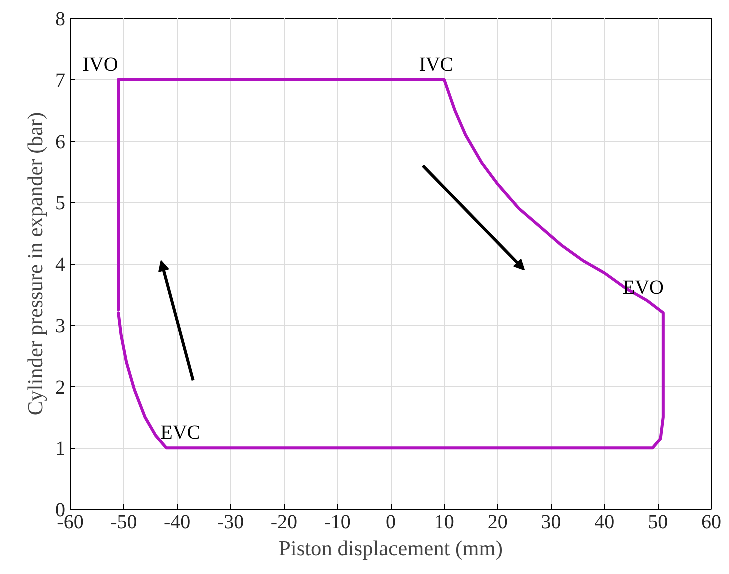 This screenshot has height=574, width=729. I want to click on y-axis-title: Cylinder pressure in expander (bar), so click(36, 264).